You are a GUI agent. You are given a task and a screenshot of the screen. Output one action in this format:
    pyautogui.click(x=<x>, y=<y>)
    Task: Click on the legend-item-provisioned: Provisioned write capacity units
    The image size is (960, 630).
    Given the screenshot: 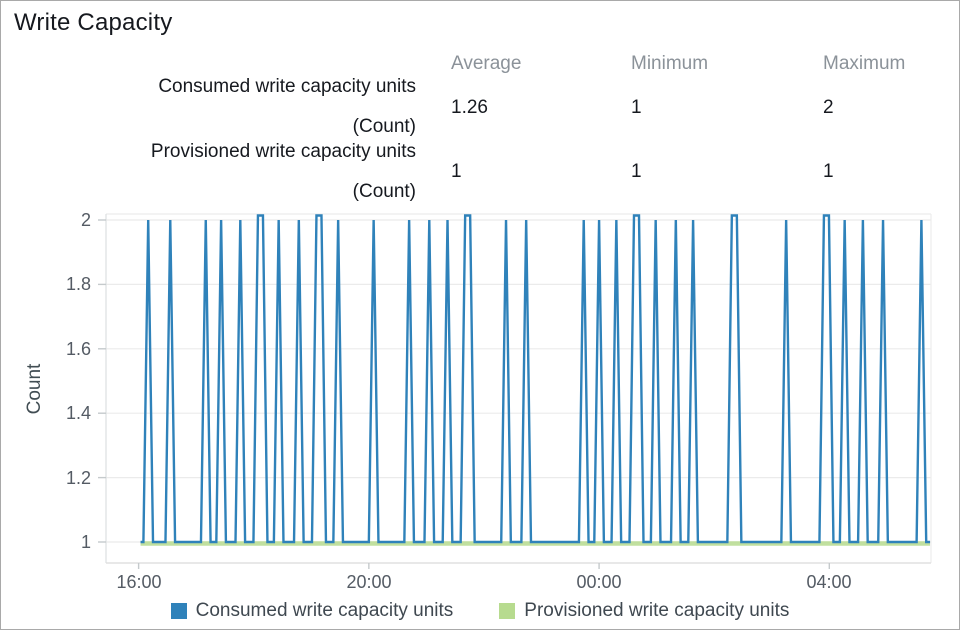 What is the action you would take?
    pyautogui.click(x=644, y=611)
    